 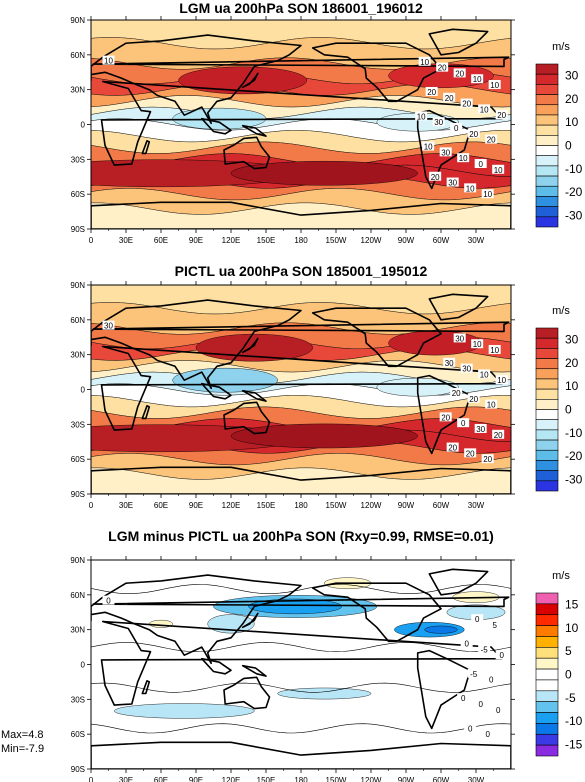 I want to click on colorbar-tick-label: 0, so click(x=568, y=410).